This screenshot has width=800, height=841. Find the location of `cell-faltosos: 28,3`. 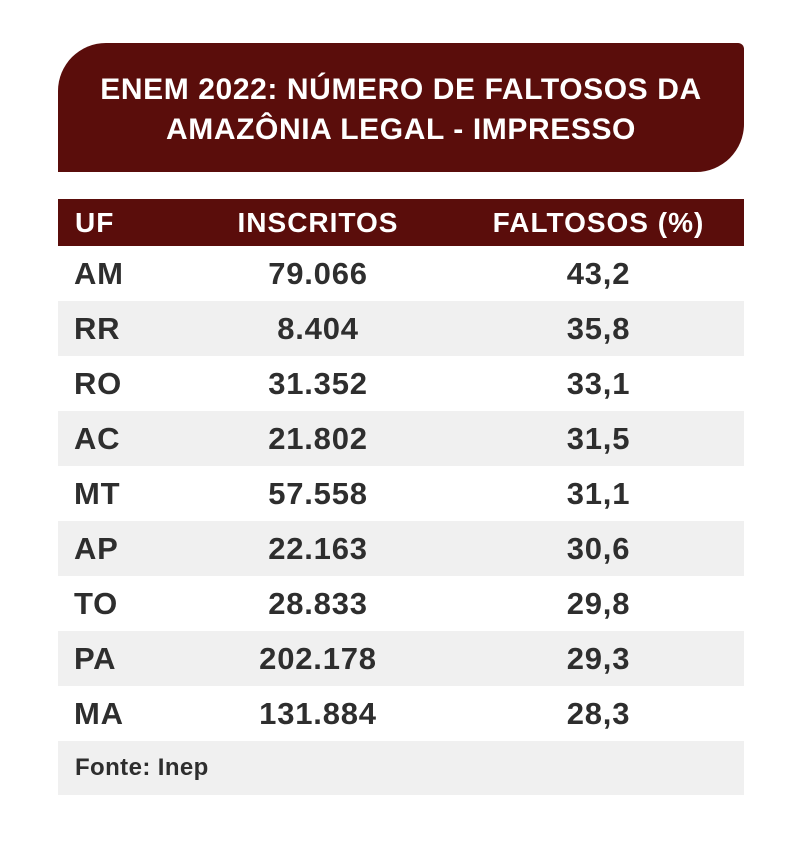

cell-faltosos: 28,3 is located at coordinates (598, 713).